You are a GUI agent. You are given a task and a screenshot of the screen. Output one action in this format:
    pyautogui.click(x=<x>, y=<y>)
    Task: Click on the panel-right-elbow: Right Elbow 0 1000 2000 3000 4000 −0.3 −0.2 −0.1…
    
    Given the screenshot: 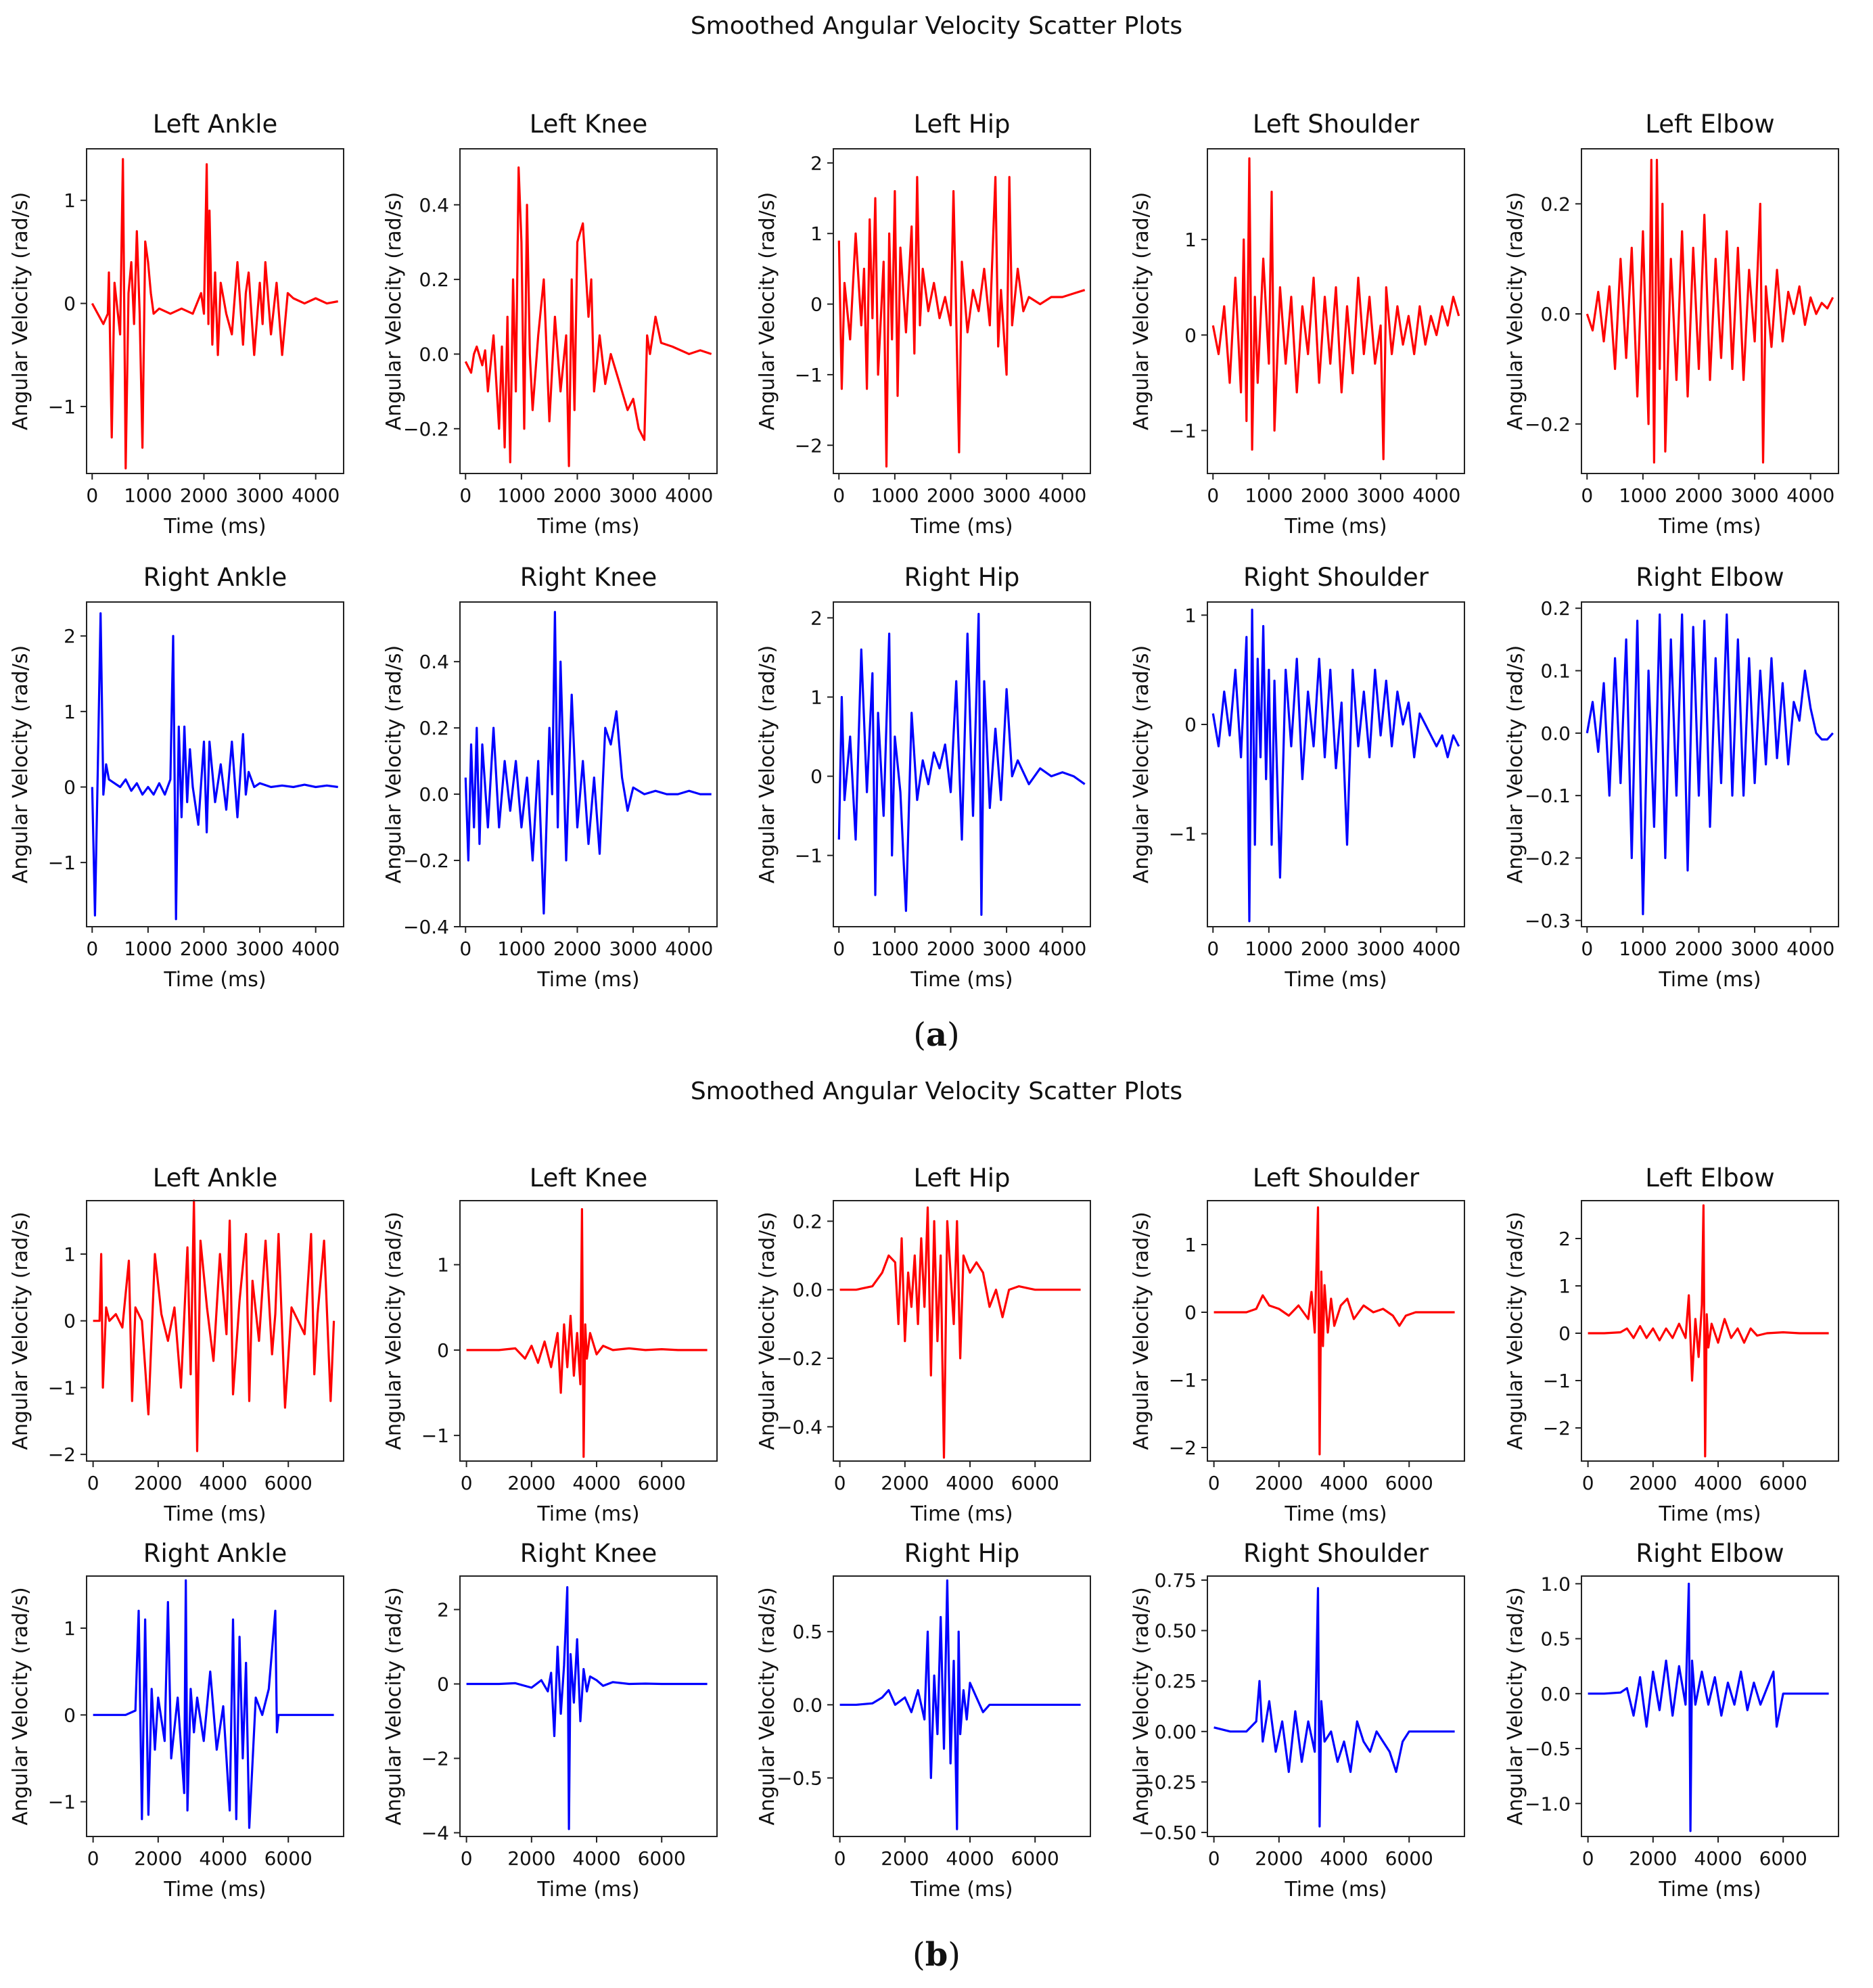 What is the action you would take?
    pyautogui.click(x=1672, y=777)
    